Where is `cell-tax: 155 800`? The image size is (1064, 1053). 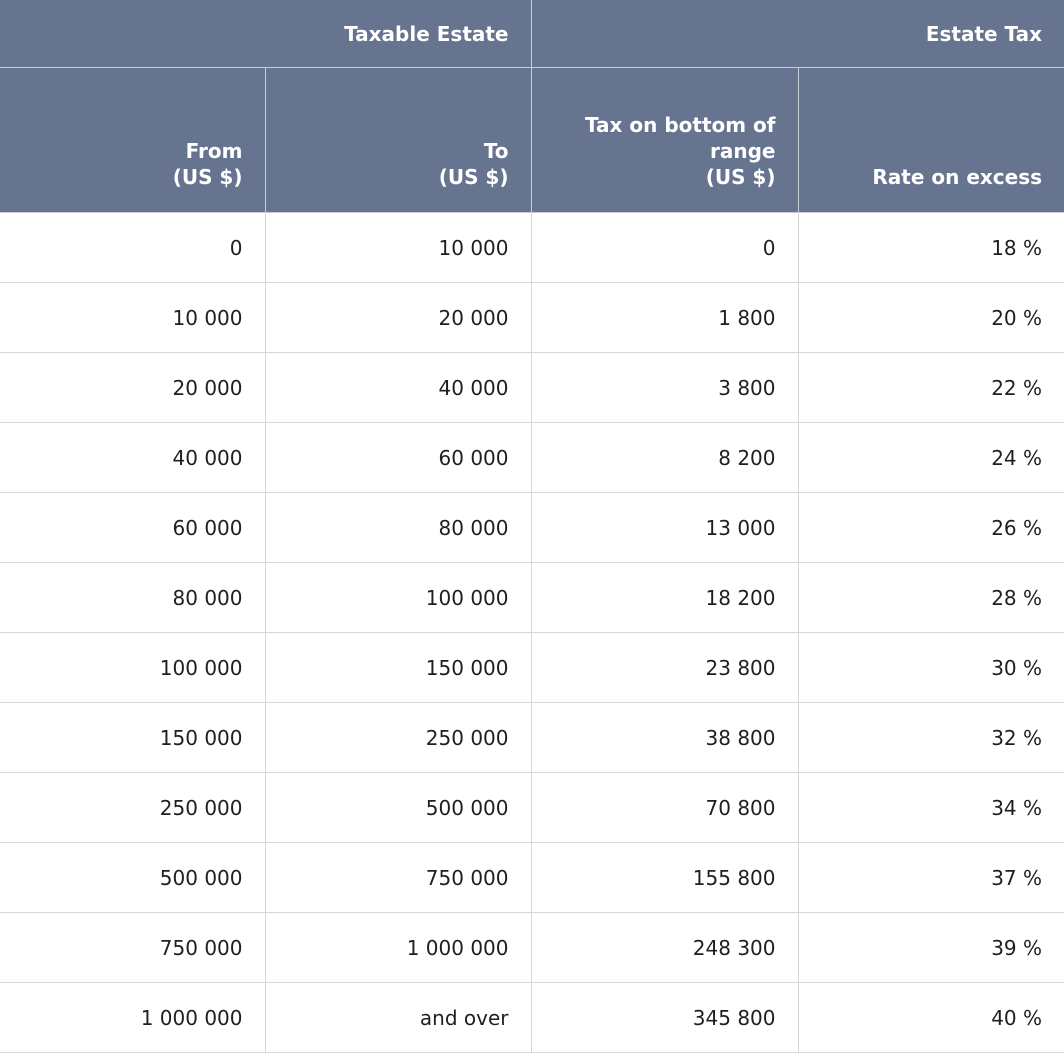 cell-tax: 155 800 is located at coordinates (665, 877).